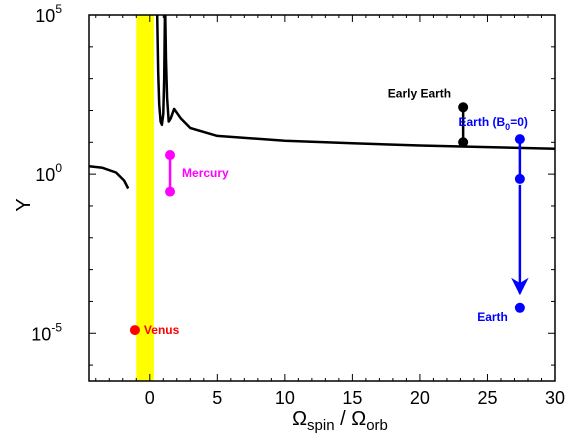 The height and width of the screenshot is (441, 585). I want to click on x-tick-label: 20, so click(420, 398).